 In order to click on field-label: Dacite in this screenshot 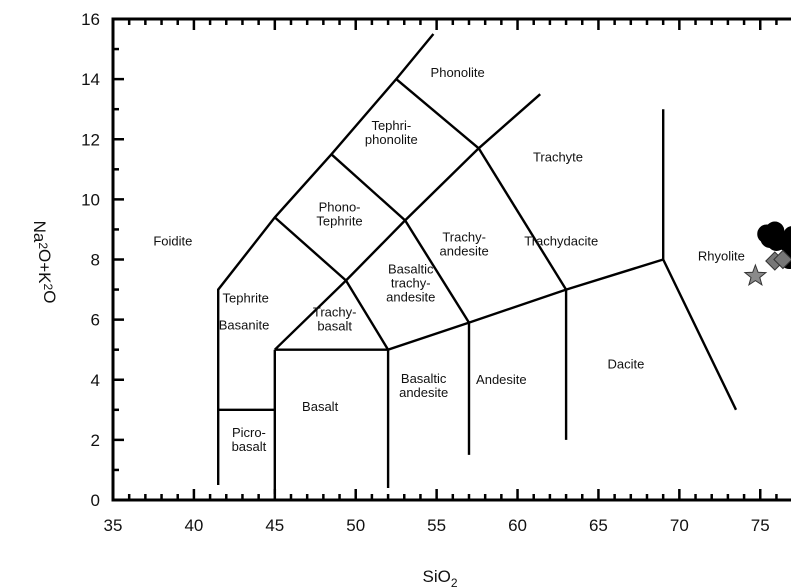, I will do `click(626, 364)`.